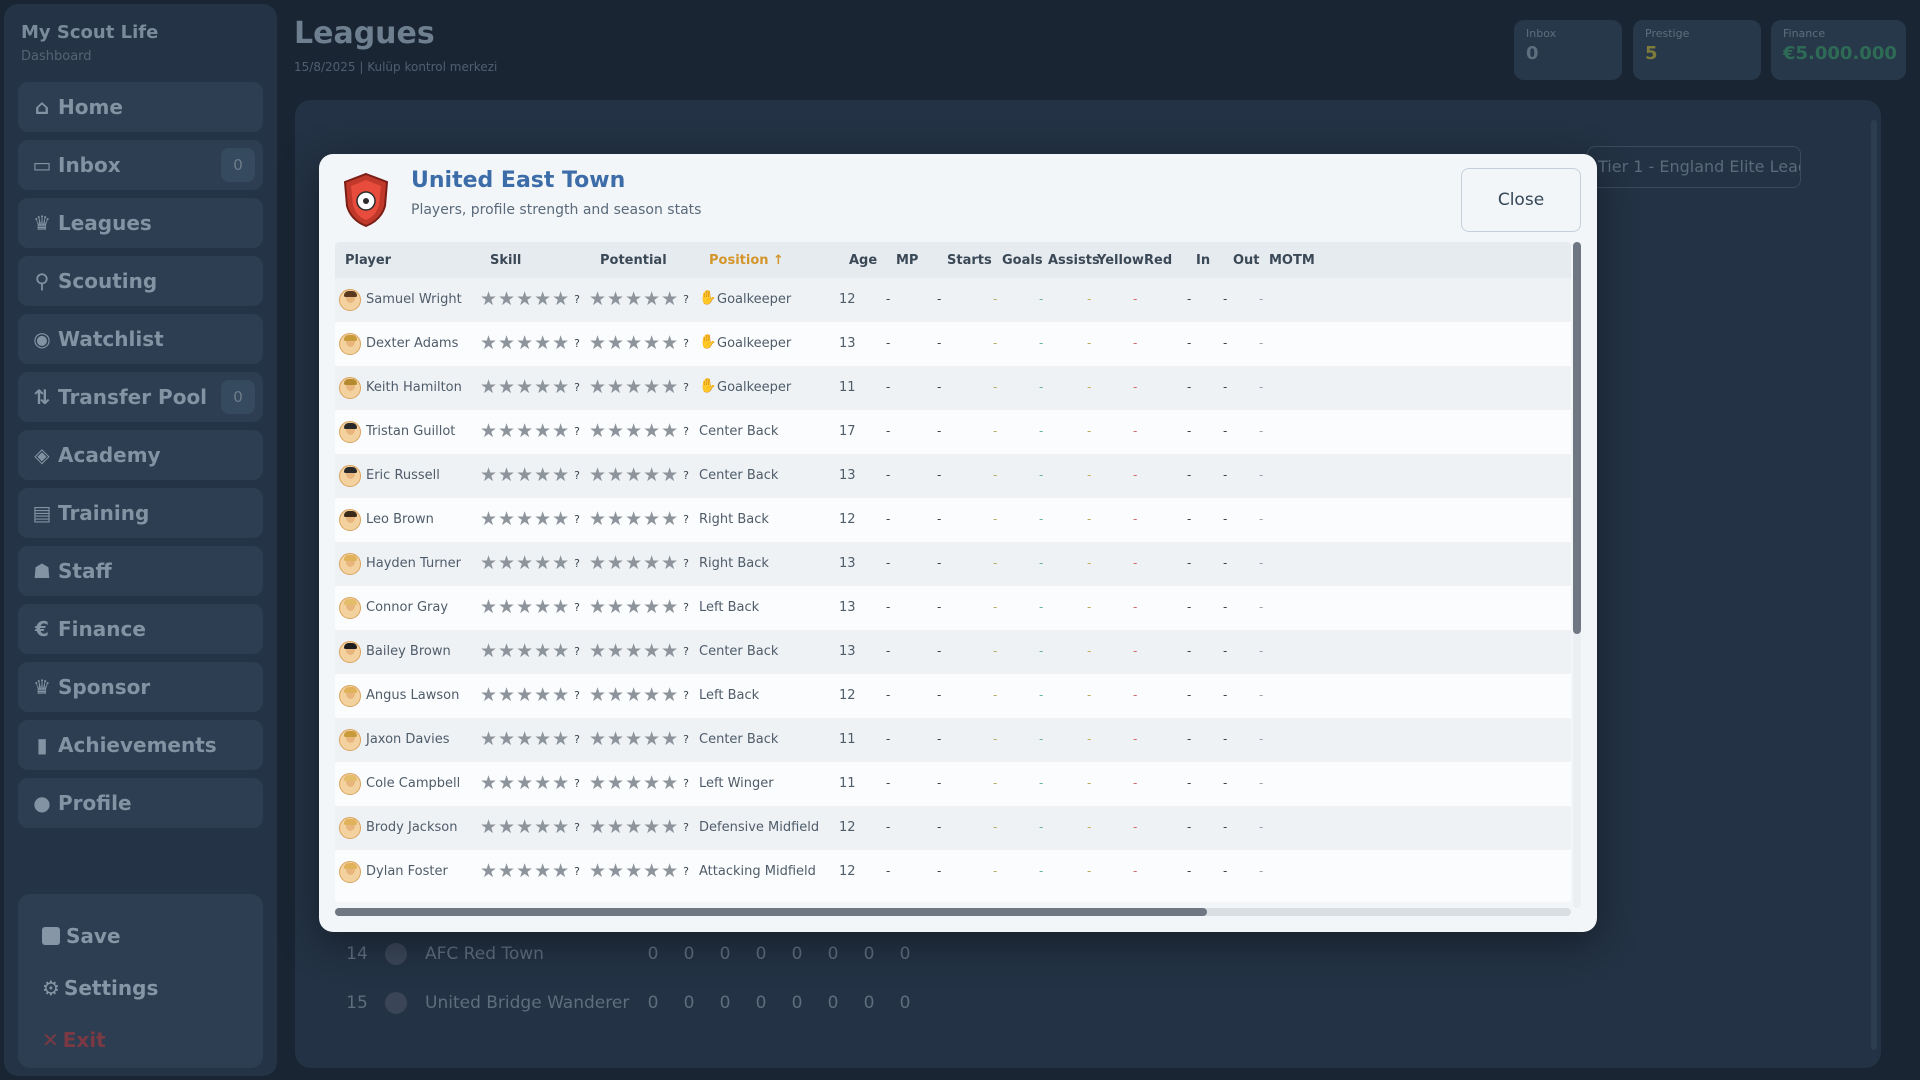 Image resolution: width=1920 pixels, height=1080 pixels. What do you see at coordinates (140, 397) in the screenshot?
I see `sidebar-item-transfer-pool: ⇅ Transfer Pool 0` at bounding box center [140, 397].